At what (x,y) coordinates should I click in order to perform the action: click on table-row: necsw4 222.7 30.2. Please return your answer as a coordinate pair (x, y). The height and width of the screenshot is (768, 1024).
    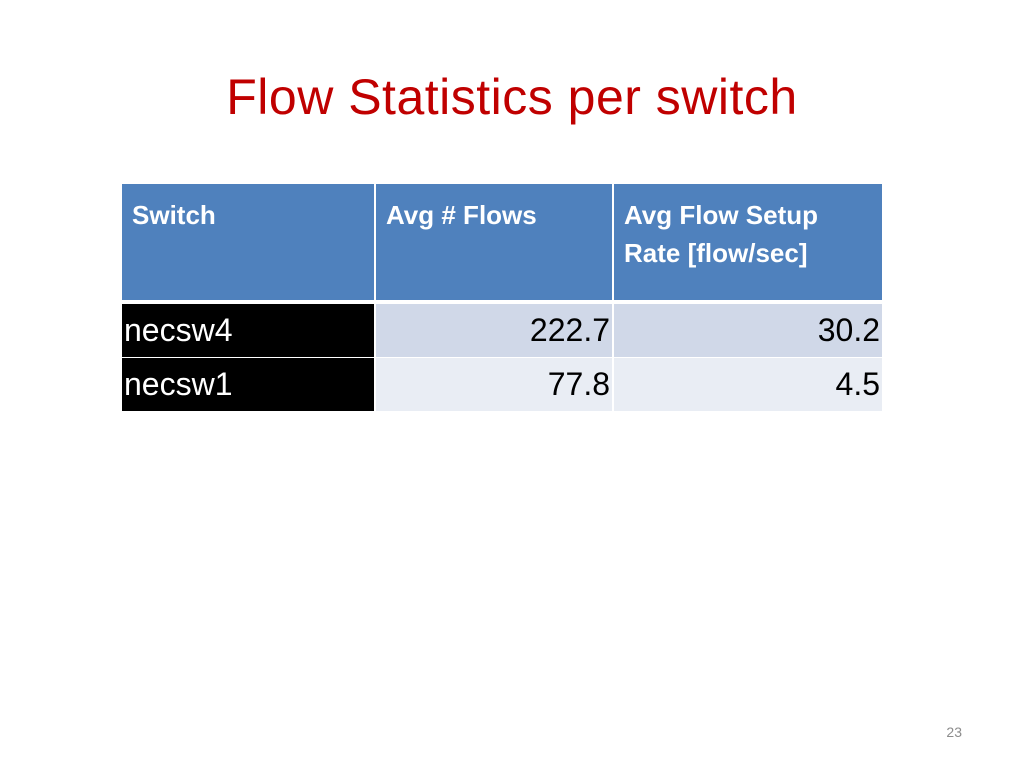
    Looking at the image, I should click on (502, 330).